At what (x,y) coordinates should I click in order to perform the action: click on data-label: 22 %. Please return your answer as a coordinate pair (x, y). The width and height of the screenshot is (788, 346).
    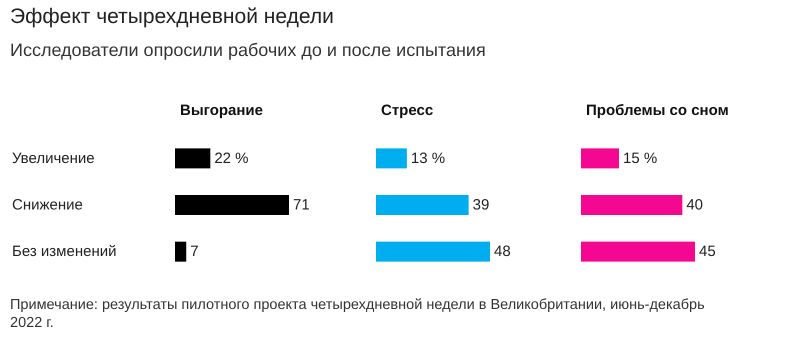
    Looking at the image, I should click on (231, 158).